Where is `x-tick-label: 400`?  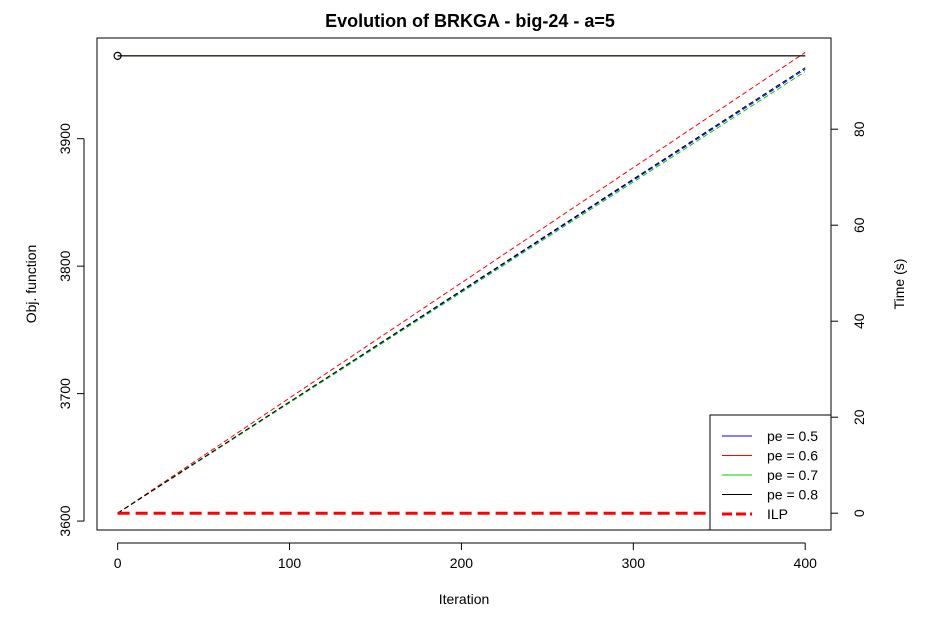
x-tick-label: 400 is located at coordinates (806, 563).